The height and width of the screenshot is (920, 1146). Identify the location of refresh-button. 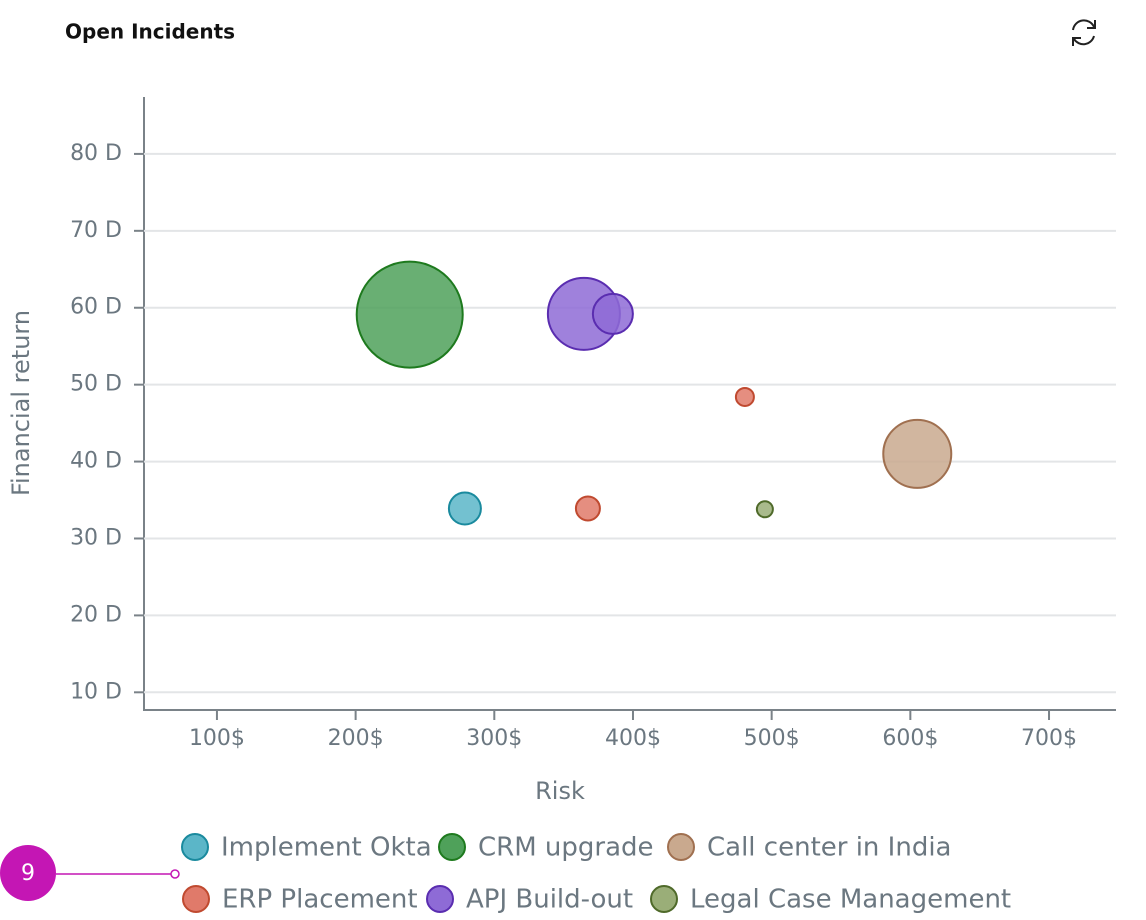
(1084, 32).